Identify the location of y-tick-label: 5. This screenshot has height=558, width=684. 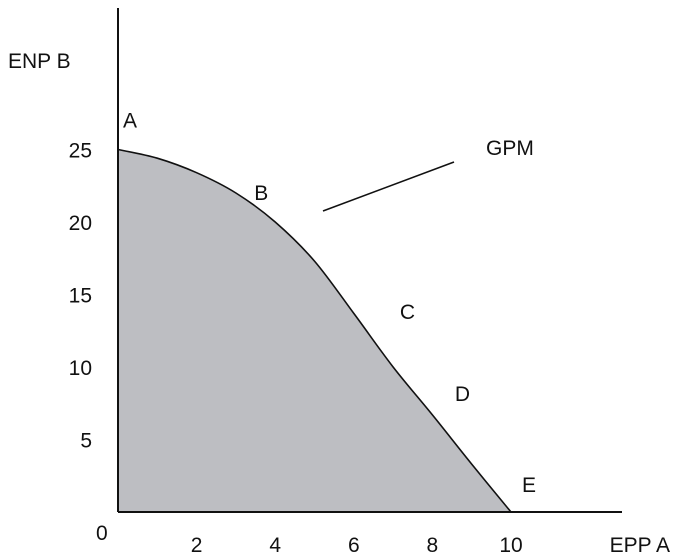
(86, 441).